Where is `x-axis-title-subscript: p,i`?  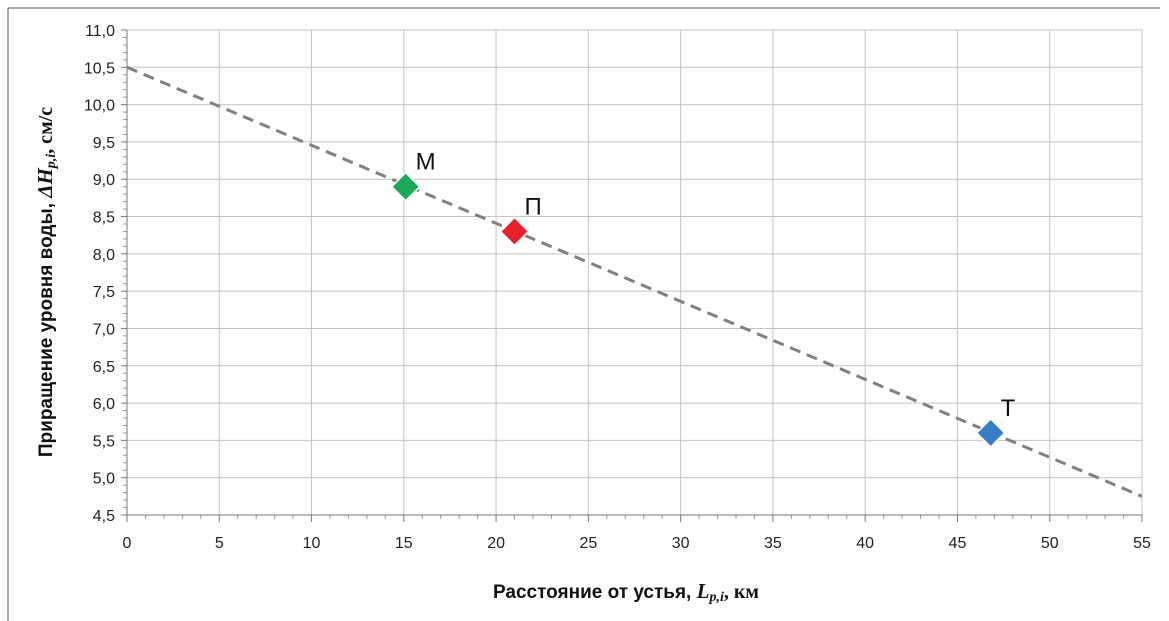
x-axis-title-subscript: p,i is located at coordinates (716, 597).